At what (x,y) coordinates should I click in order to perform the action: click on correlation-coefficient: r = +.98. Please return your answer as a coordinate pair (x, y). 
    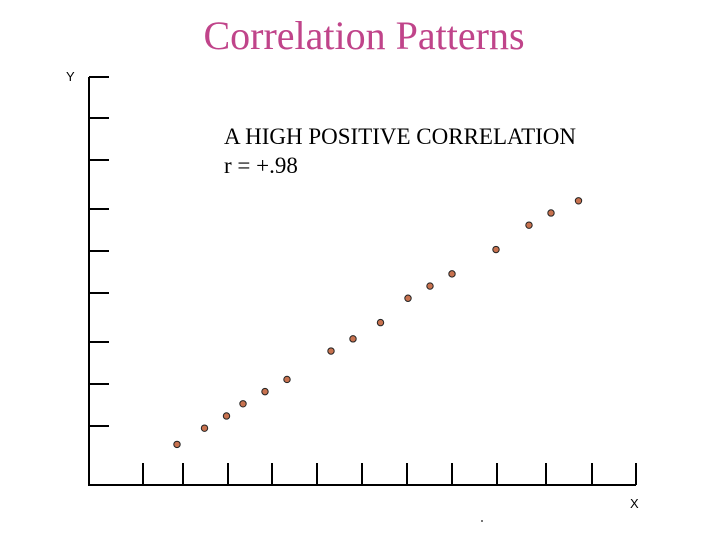
    Looking at the image, I should click on (261, 165).